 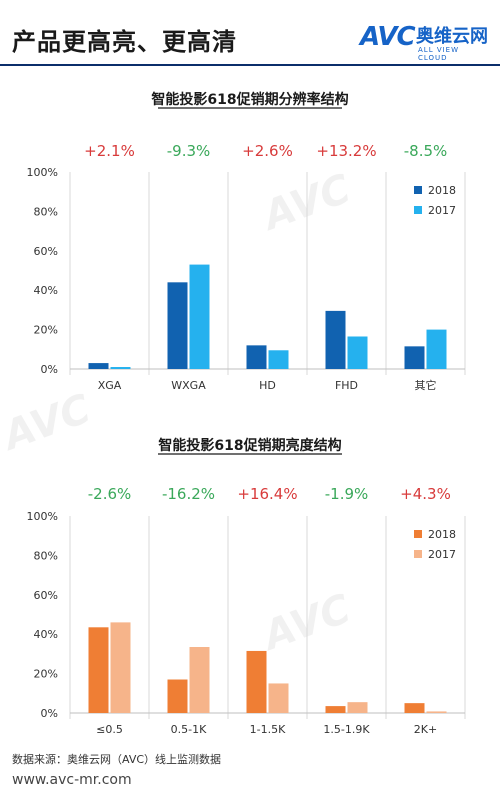 I want to click on bar-2018-XGA, so click(x=98, y=366).